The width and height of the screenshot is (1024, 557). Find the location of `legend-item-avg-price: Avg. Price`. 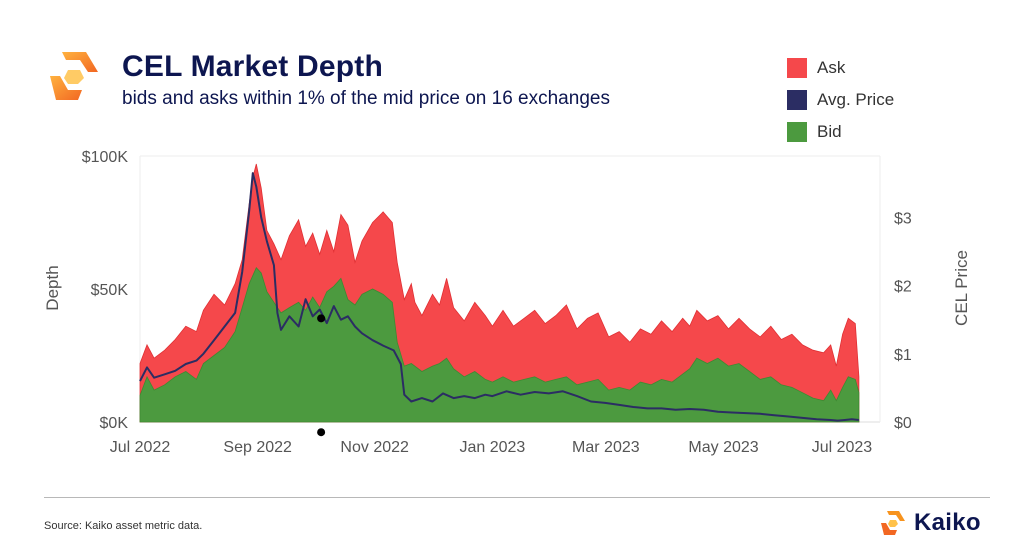

legend-item-avg-price: Avg. Price is located at coordinates (840, 100).